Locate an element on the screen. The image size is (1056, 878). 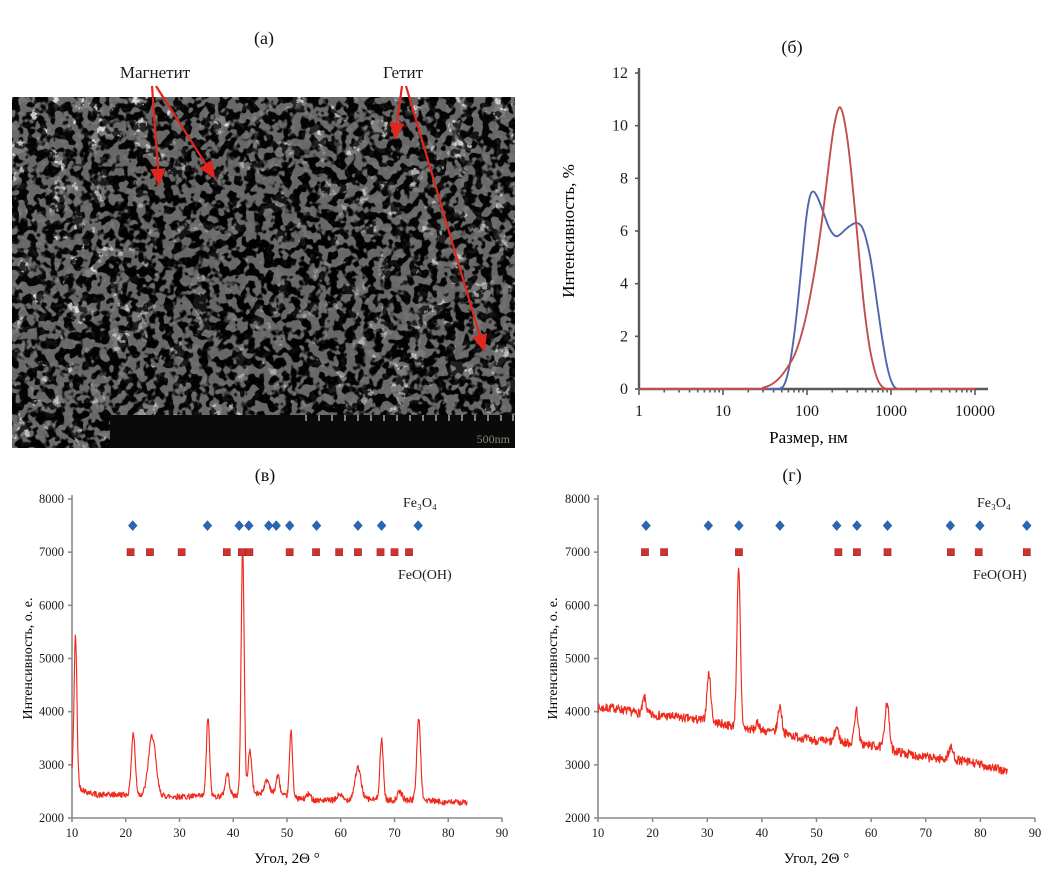
y-tick-label: 4 is located at coordinates (624, 284).